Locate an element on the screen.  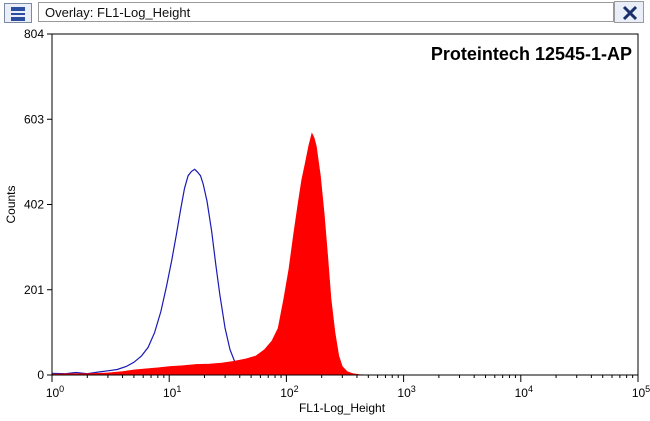
y-tick-label: 402 is located at coordinates (34, 205).